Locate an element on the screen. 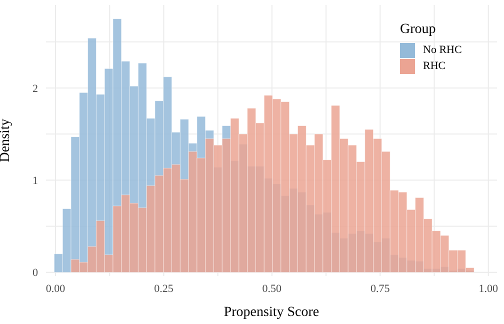 The width and height of the screenshot is (504, 324). x-tick-label: 0.25 is located at coordinates (164, 288).